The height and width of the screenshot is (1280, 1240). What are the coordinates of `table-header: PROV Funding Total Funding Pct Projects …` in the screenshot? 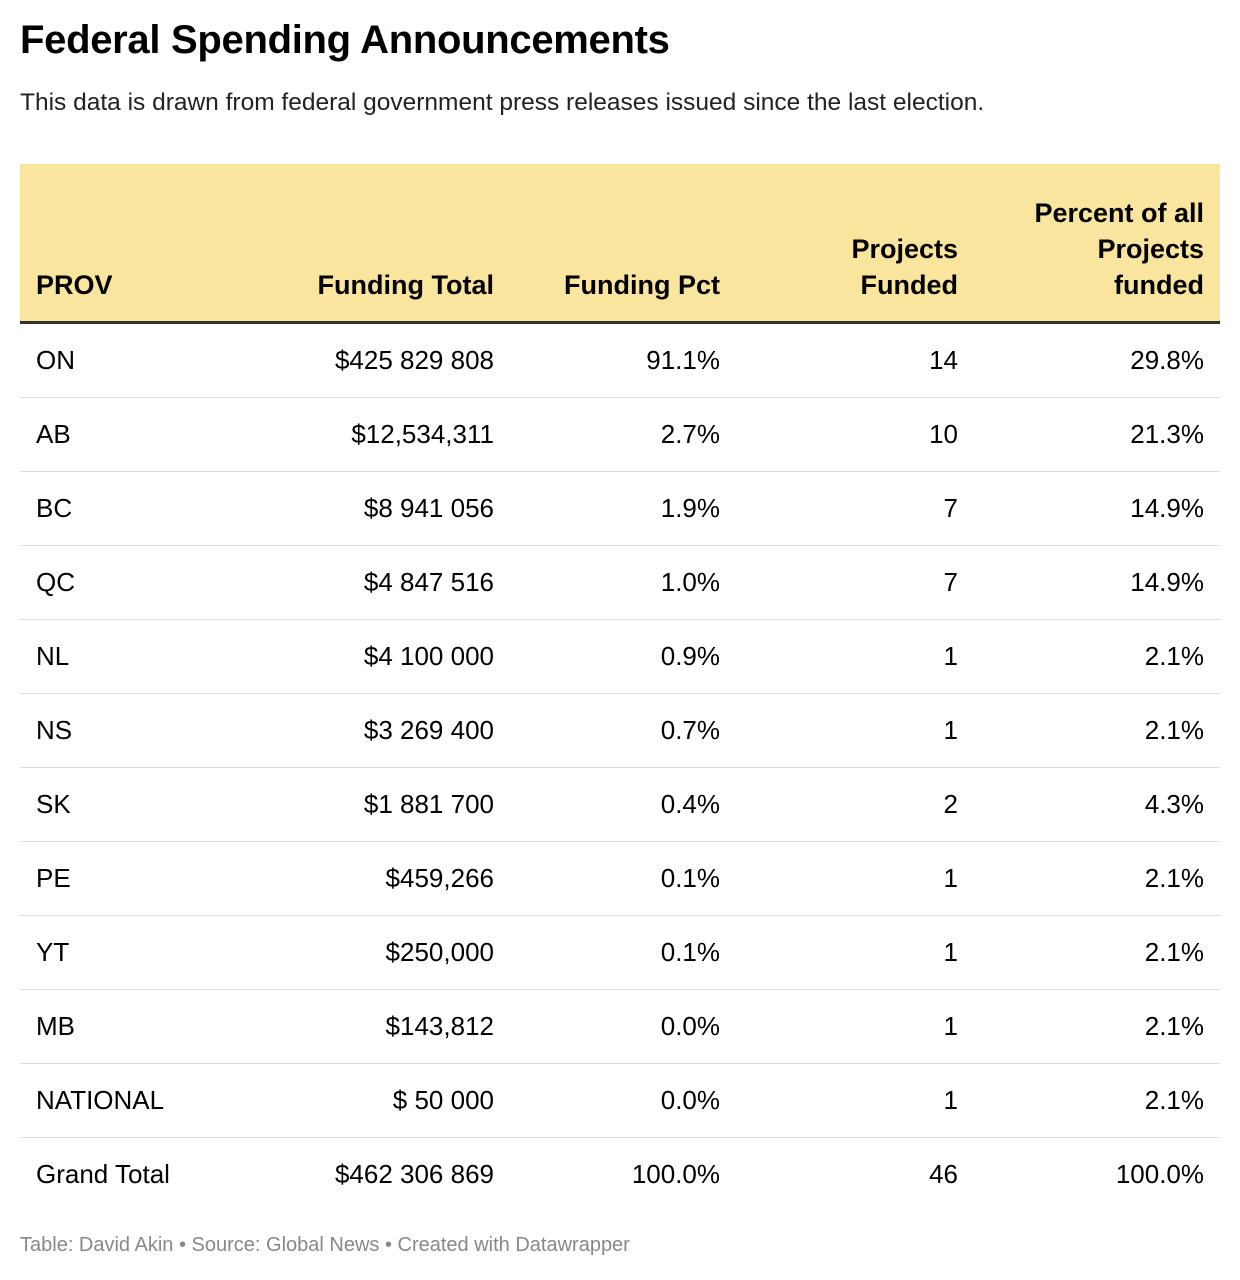 It's located at (620, 244).